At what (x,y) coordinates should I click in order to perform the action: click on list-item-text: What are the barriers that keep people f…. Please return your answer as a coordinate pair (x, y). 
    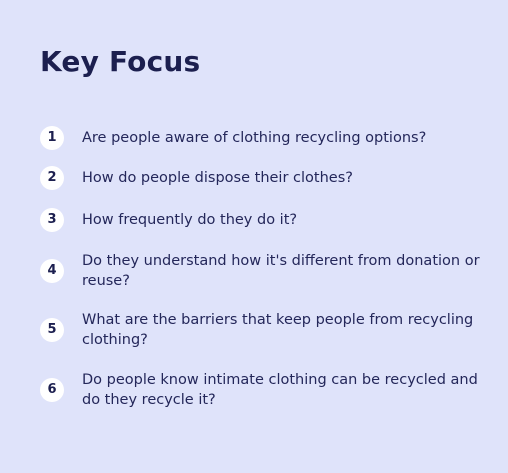
    Looking at the image, I should click on (278, 330).